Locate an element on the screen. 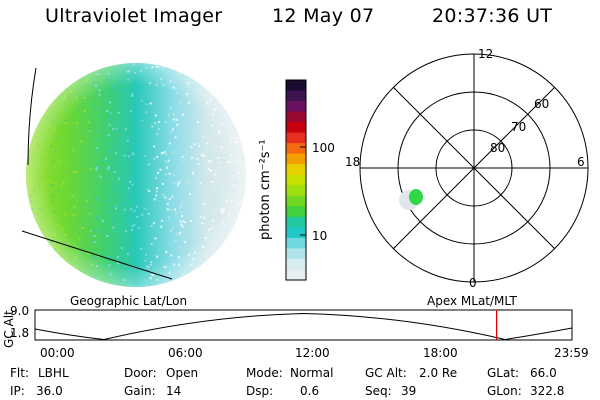 The width and height of the screenshot is (600, 400). coastline-arc is located at coordinates (32, 116).